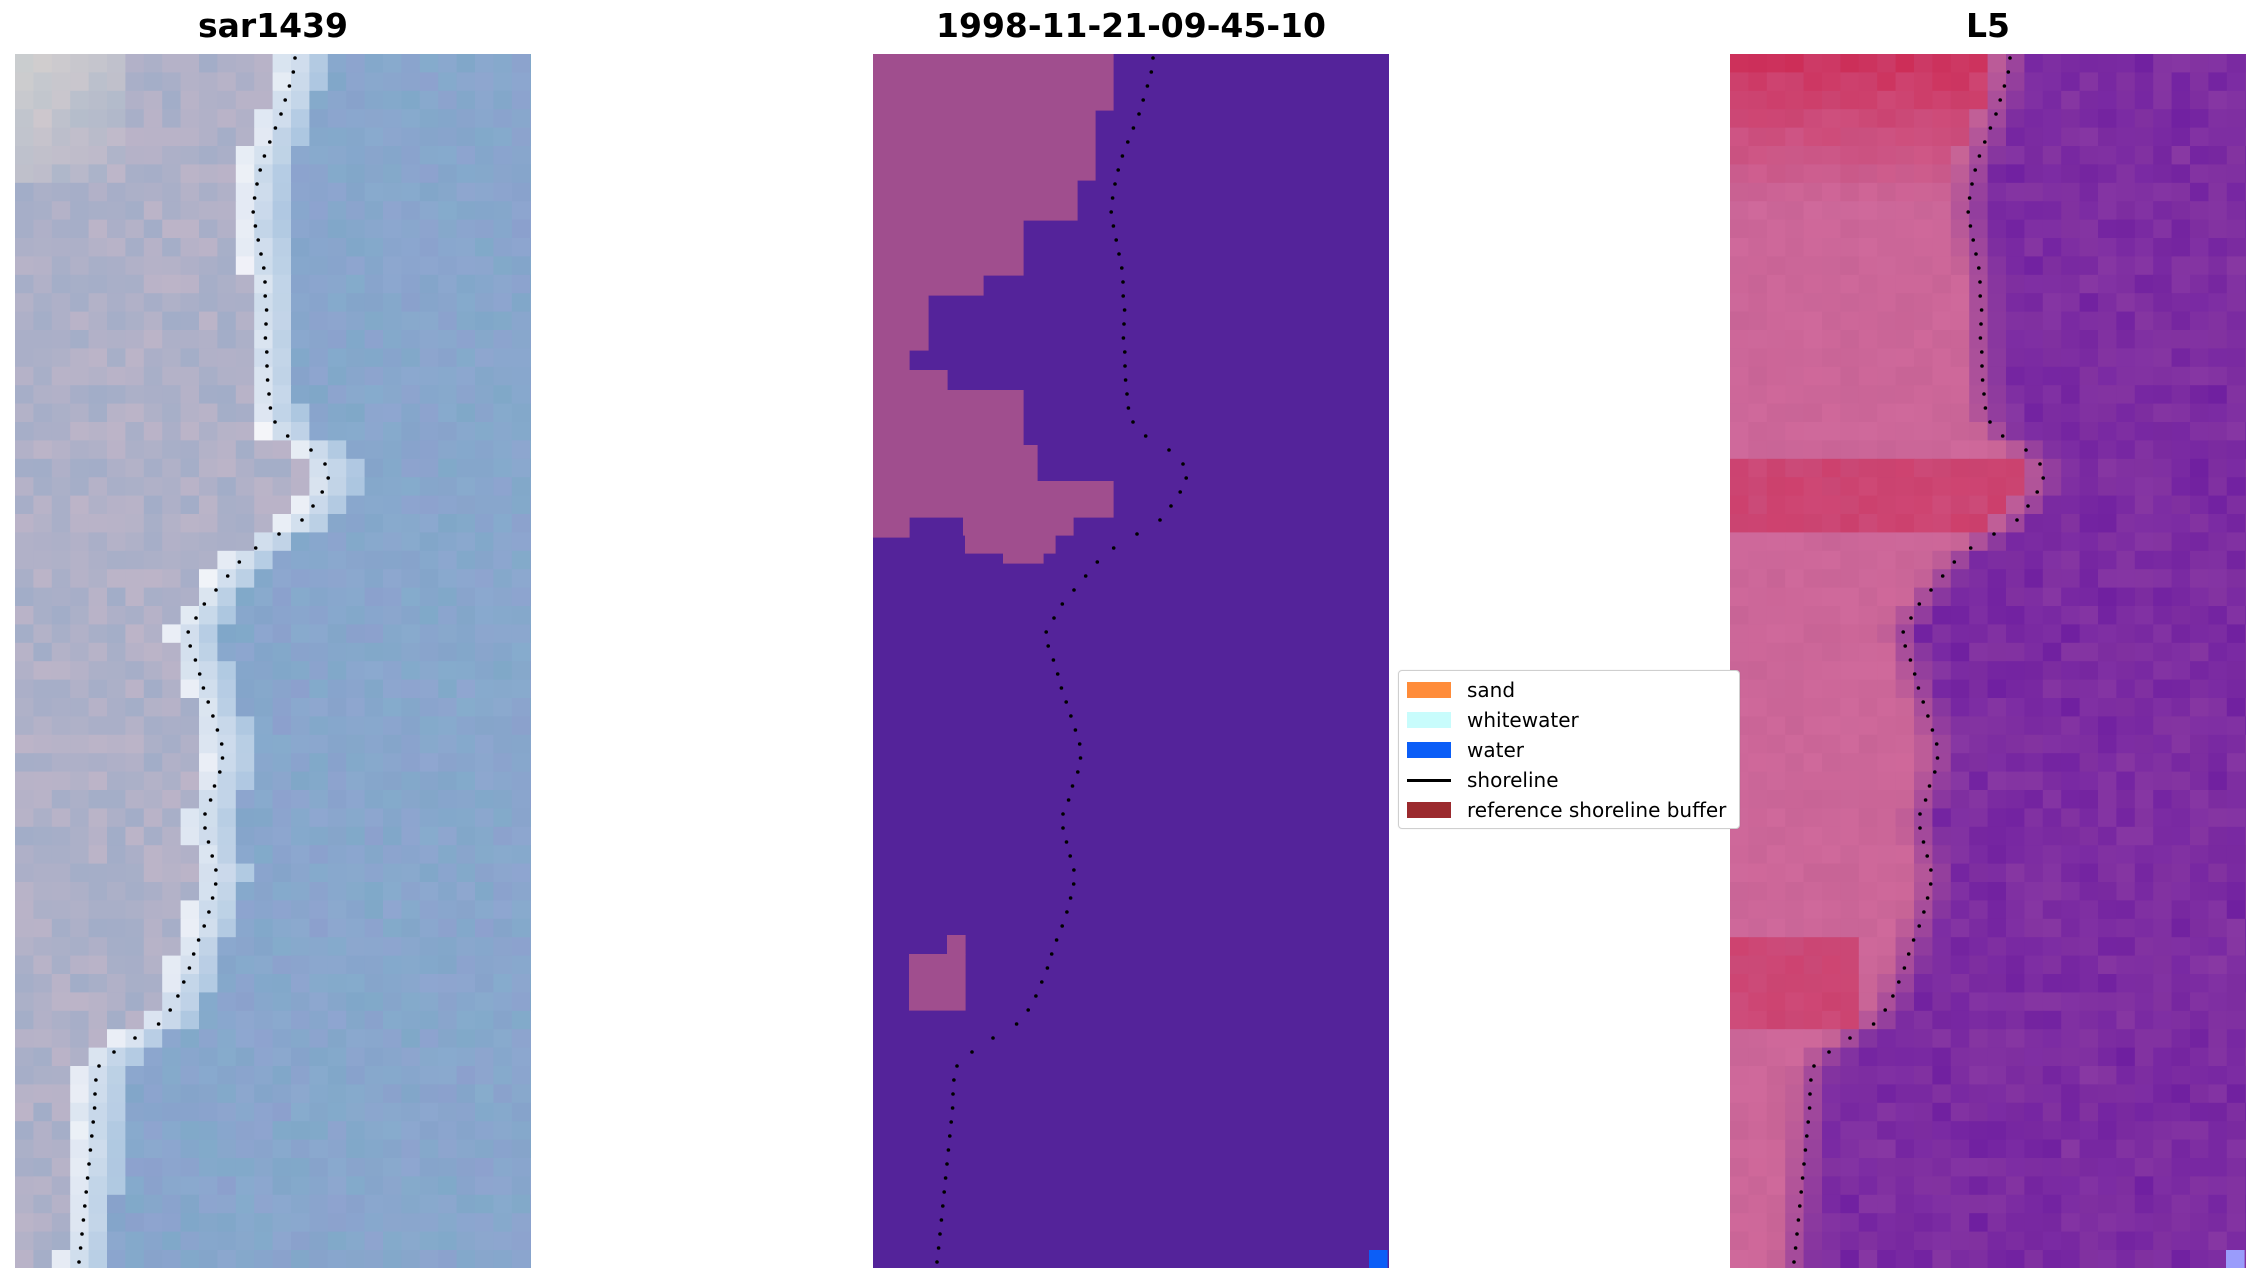 The height and width of the screenshot is (1283, 2260). I want to click on legend-item-water: water, so click(1465, 750).